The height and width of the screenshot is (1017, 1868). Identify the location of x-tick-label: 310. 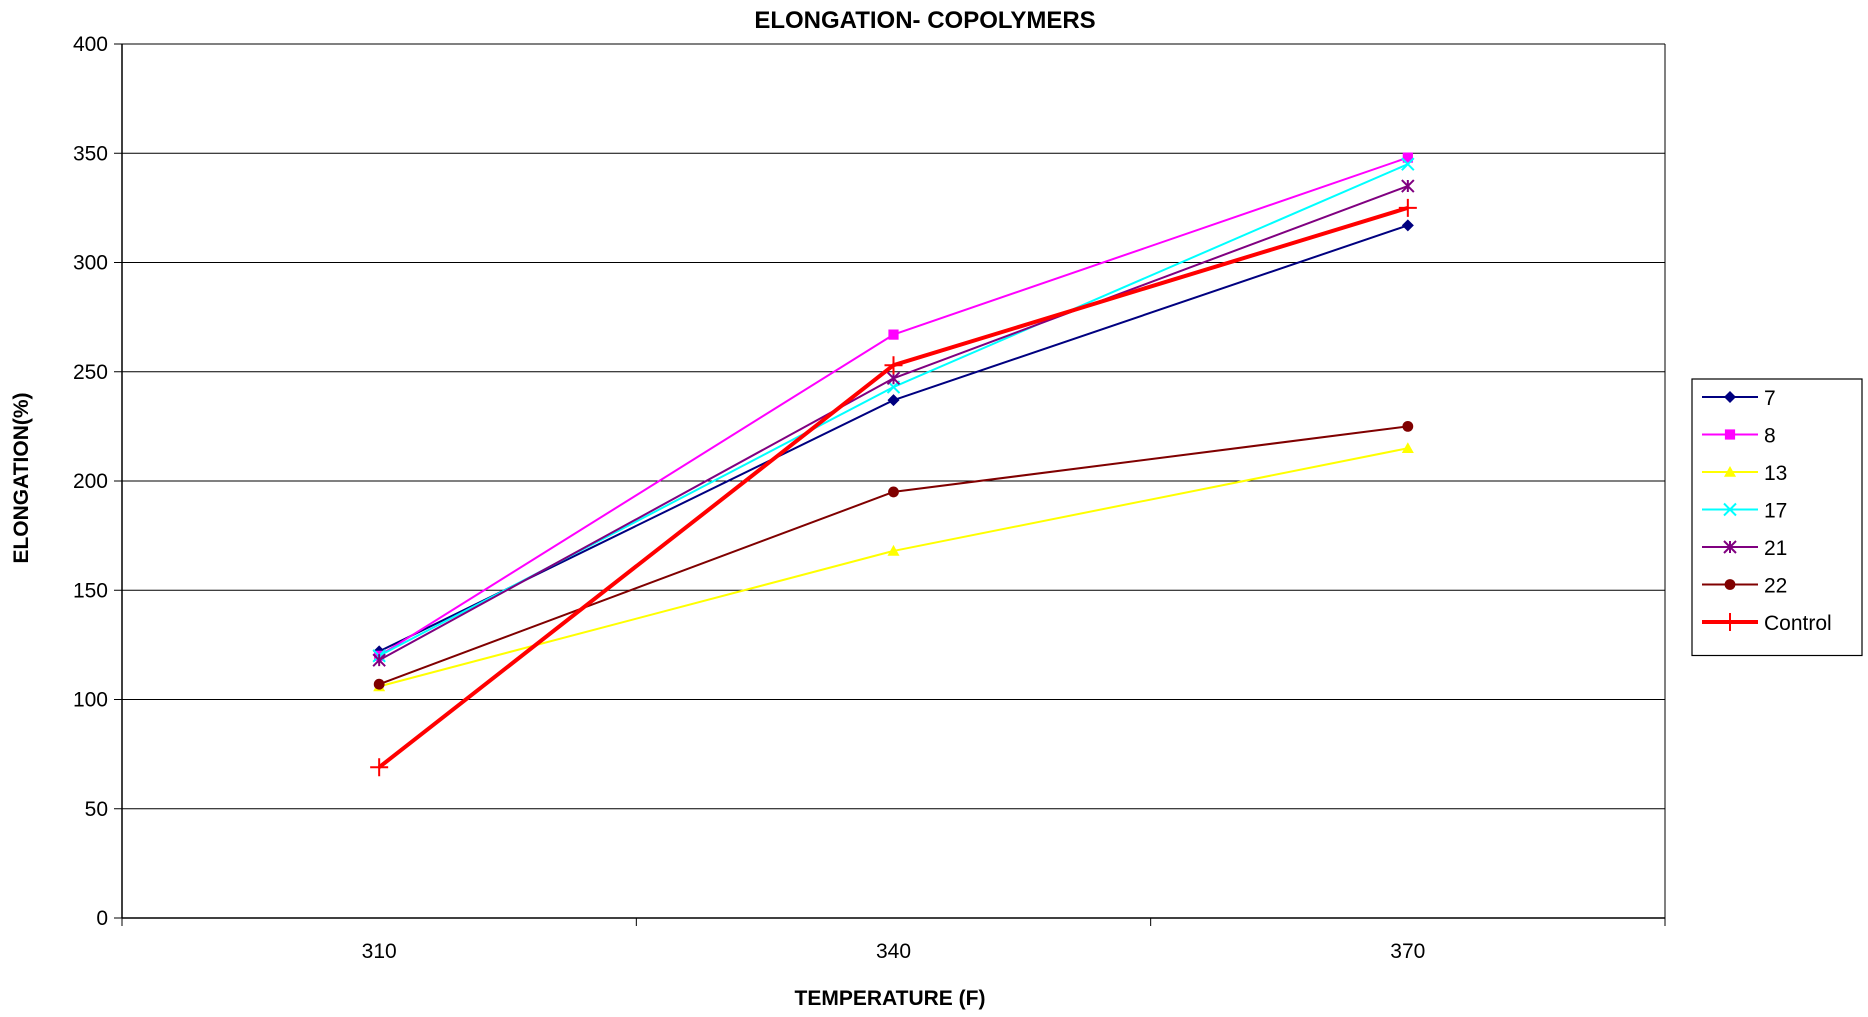
(379, 951).